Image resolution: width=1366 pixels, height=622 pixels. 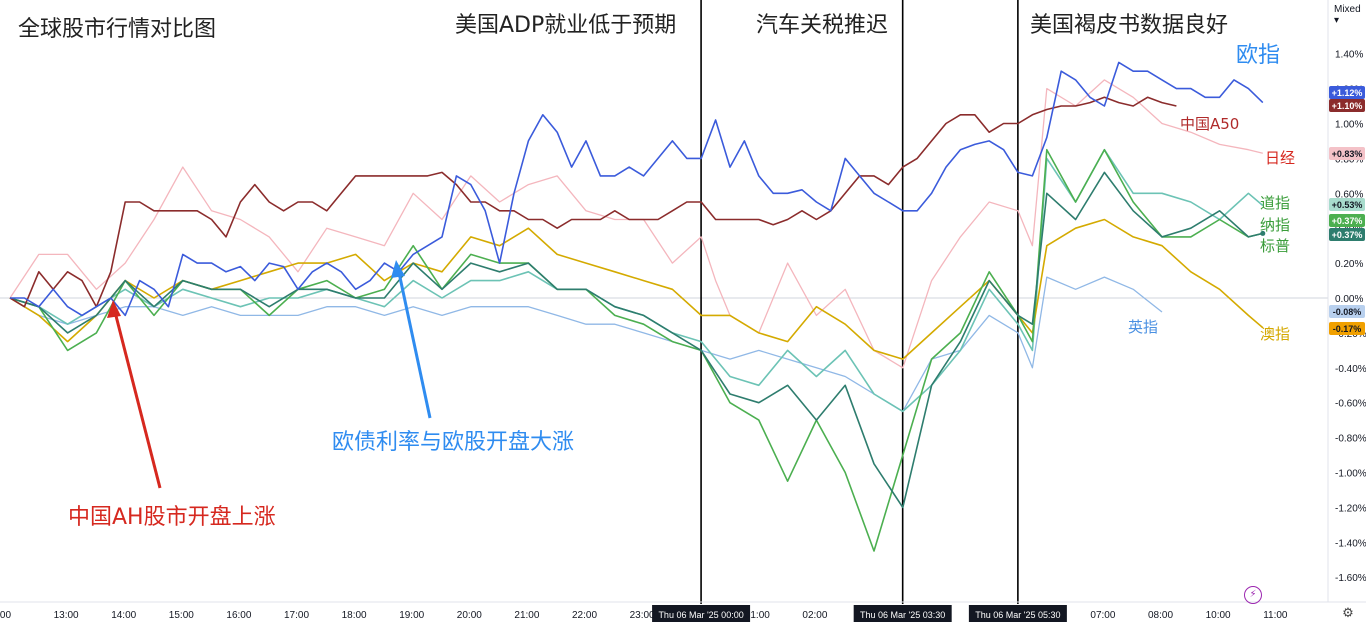 I want to click on x-tick-label: 07:00, so click(x=1102, y=615).